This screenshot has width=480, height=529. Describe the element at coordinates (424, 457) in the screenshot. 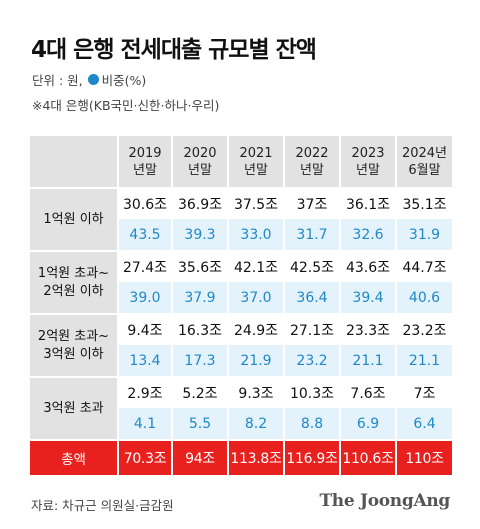

I see `total-cell: 110조` at that location.